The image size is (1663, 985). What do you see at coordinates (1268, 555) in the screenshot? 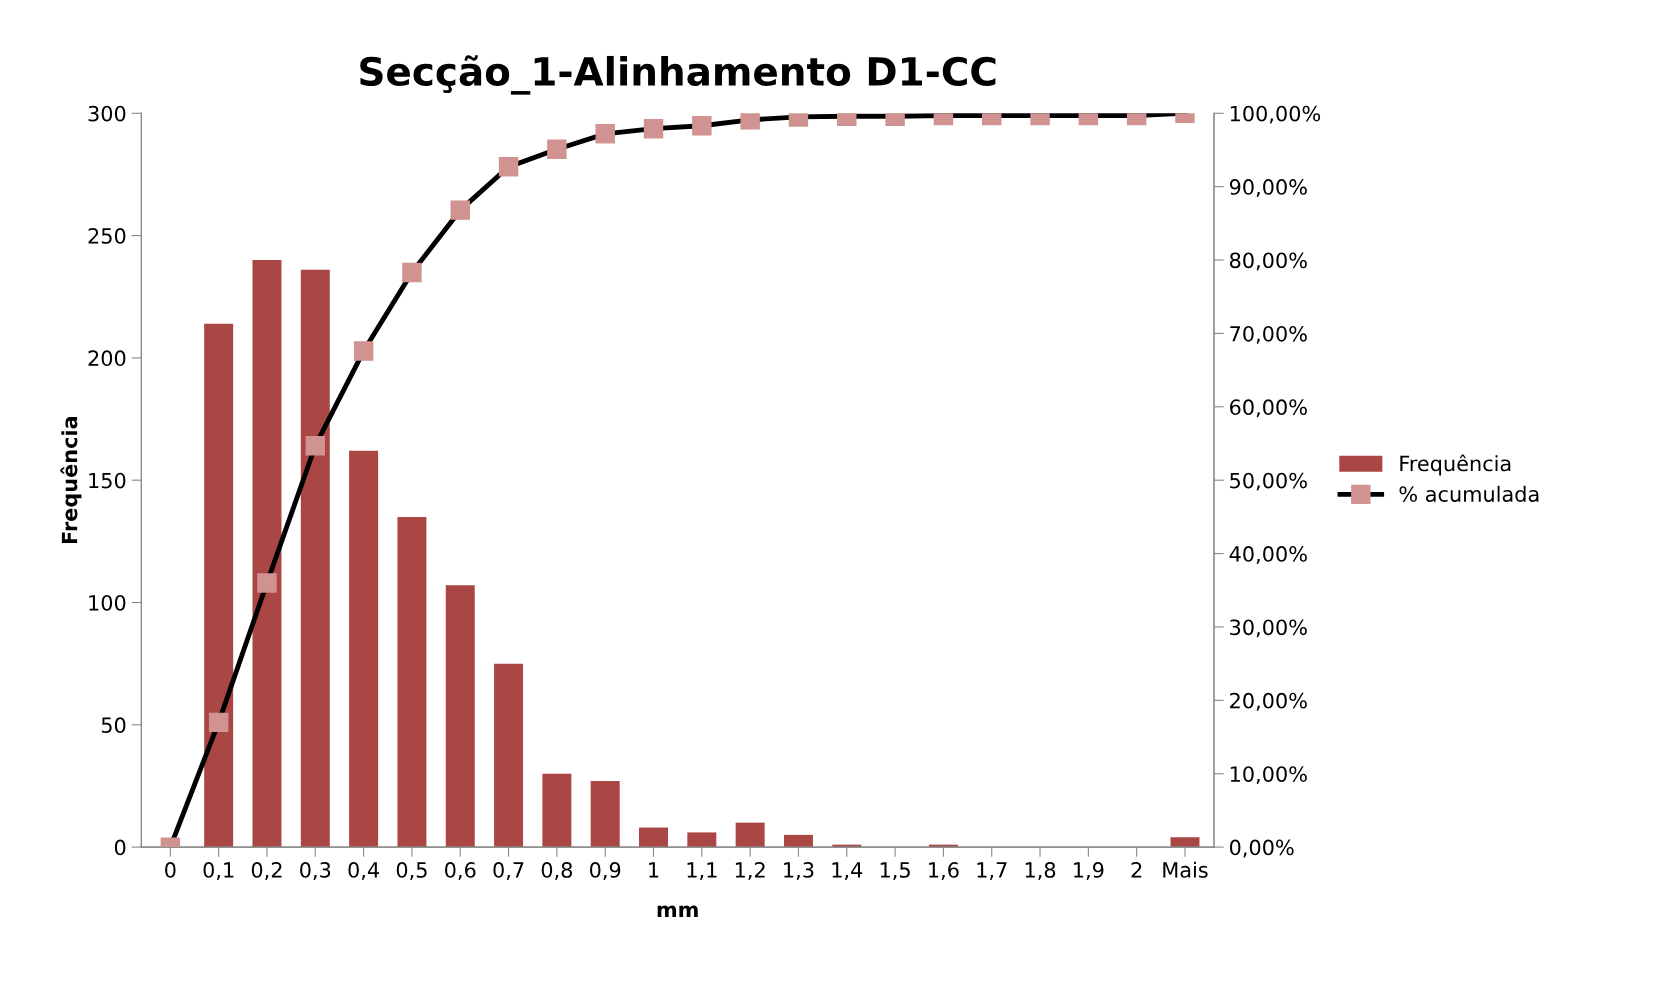
I see `y2-tick-label: 40,00%` at bounding box center [1268, 555].